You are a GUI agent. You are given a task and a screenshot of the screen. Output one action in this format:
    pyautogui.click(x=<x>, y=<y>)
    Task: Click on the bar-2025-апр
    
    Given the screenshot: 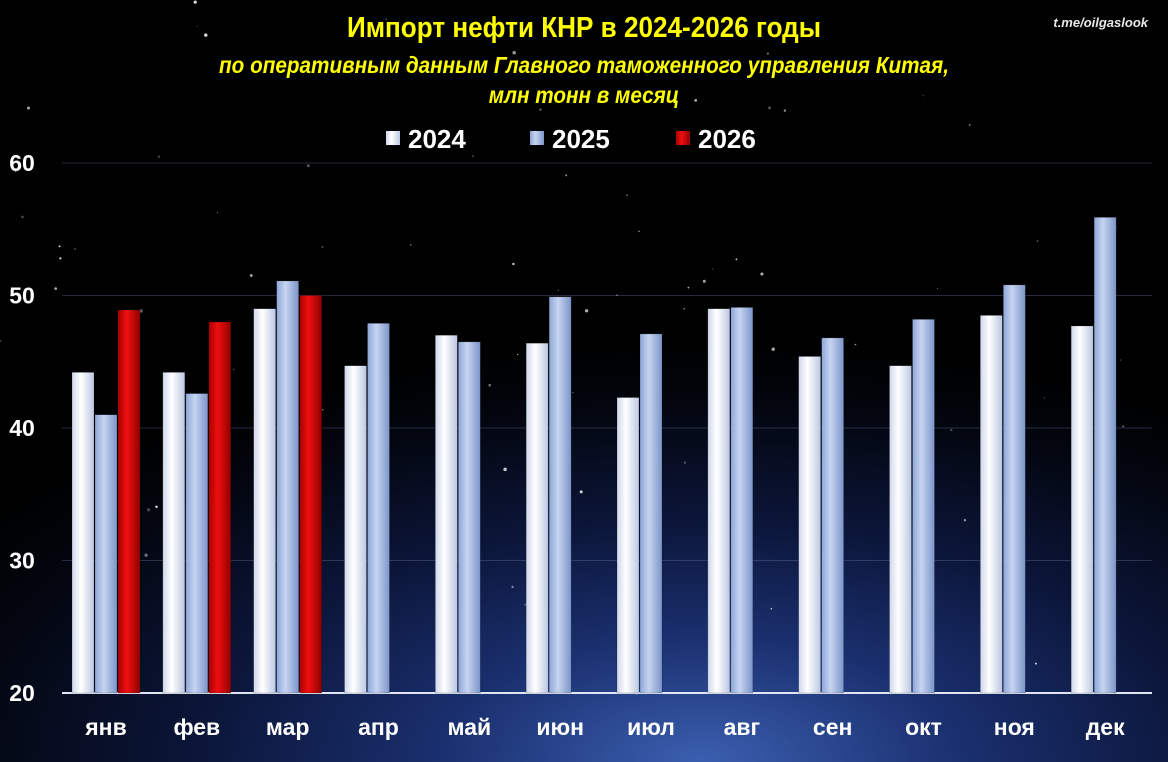 What is the action you would take?
    pyautogui.click(x=378, y=508)
    